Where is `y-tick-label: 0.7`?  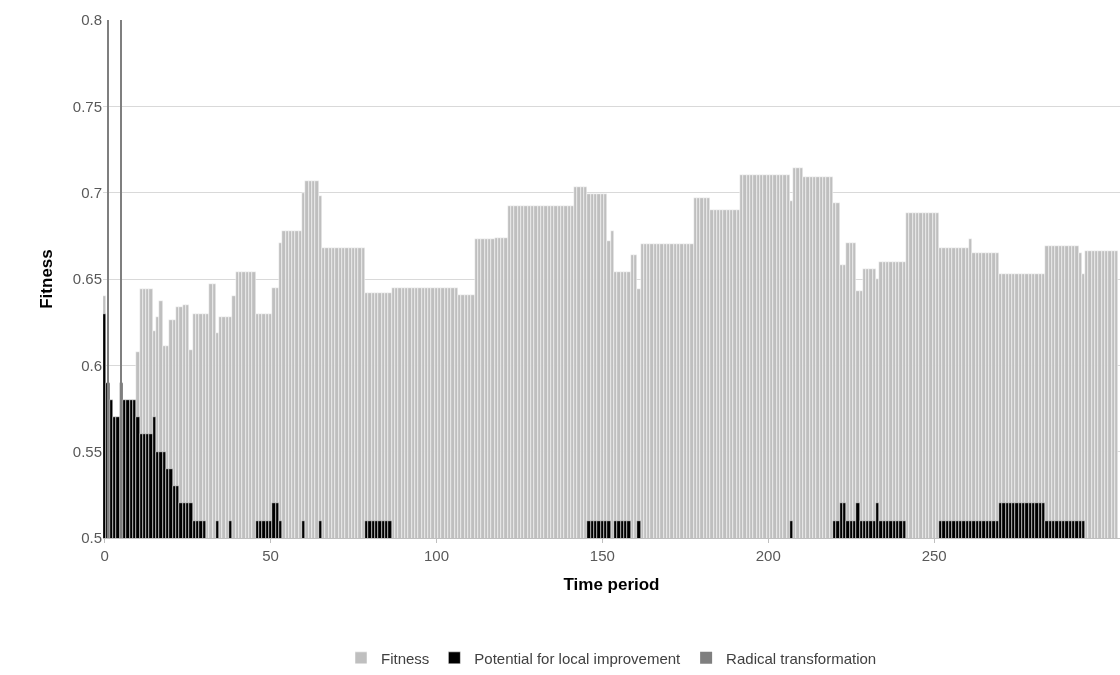
y-tick-label: 0.7 is located at coordinates (91, 192).